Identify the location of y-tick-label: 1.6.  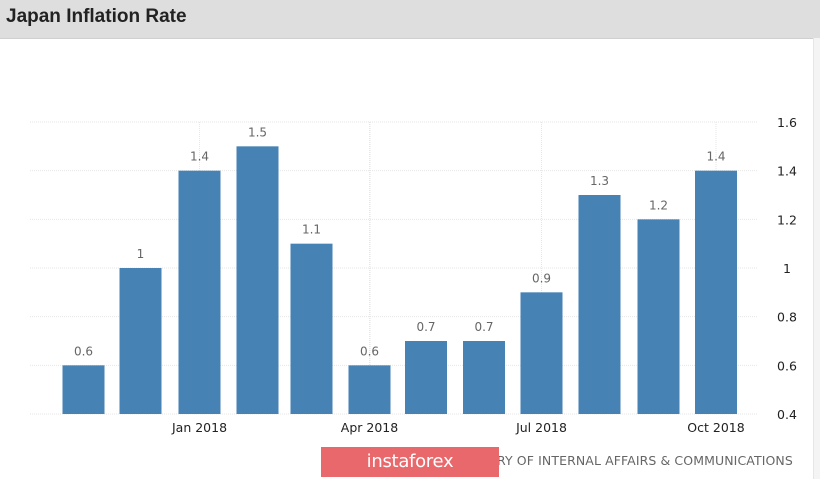
(787, 122).